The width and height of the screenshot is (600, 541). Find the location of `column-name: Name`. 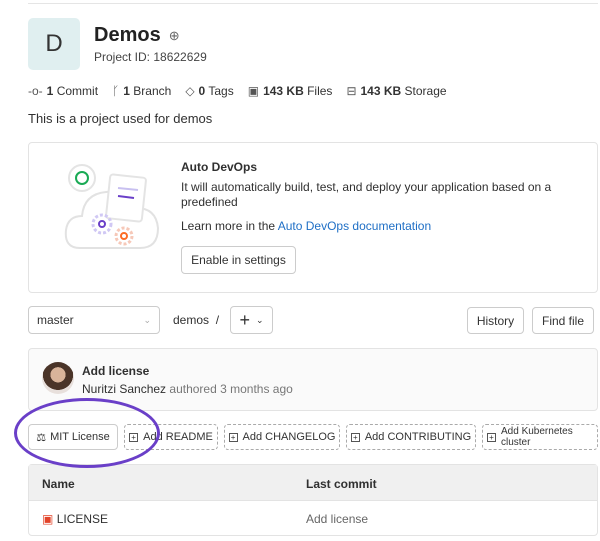

column-name: Name is located at coordinates (58, 484).